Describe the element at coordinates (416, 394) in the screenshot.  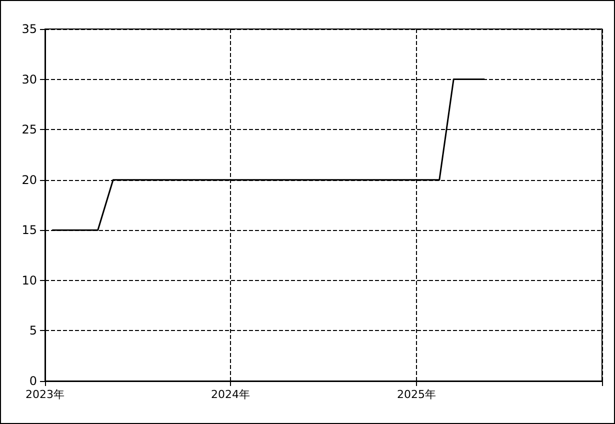
I see `x-tick-label: 2025年` at that location.